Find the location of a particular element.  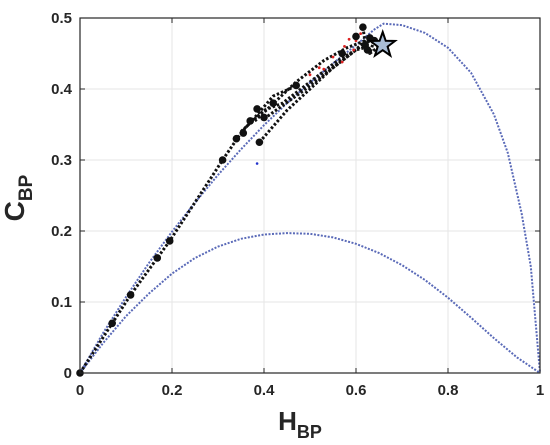

y-tick-label: 0 is located at coordinates (68, 373).